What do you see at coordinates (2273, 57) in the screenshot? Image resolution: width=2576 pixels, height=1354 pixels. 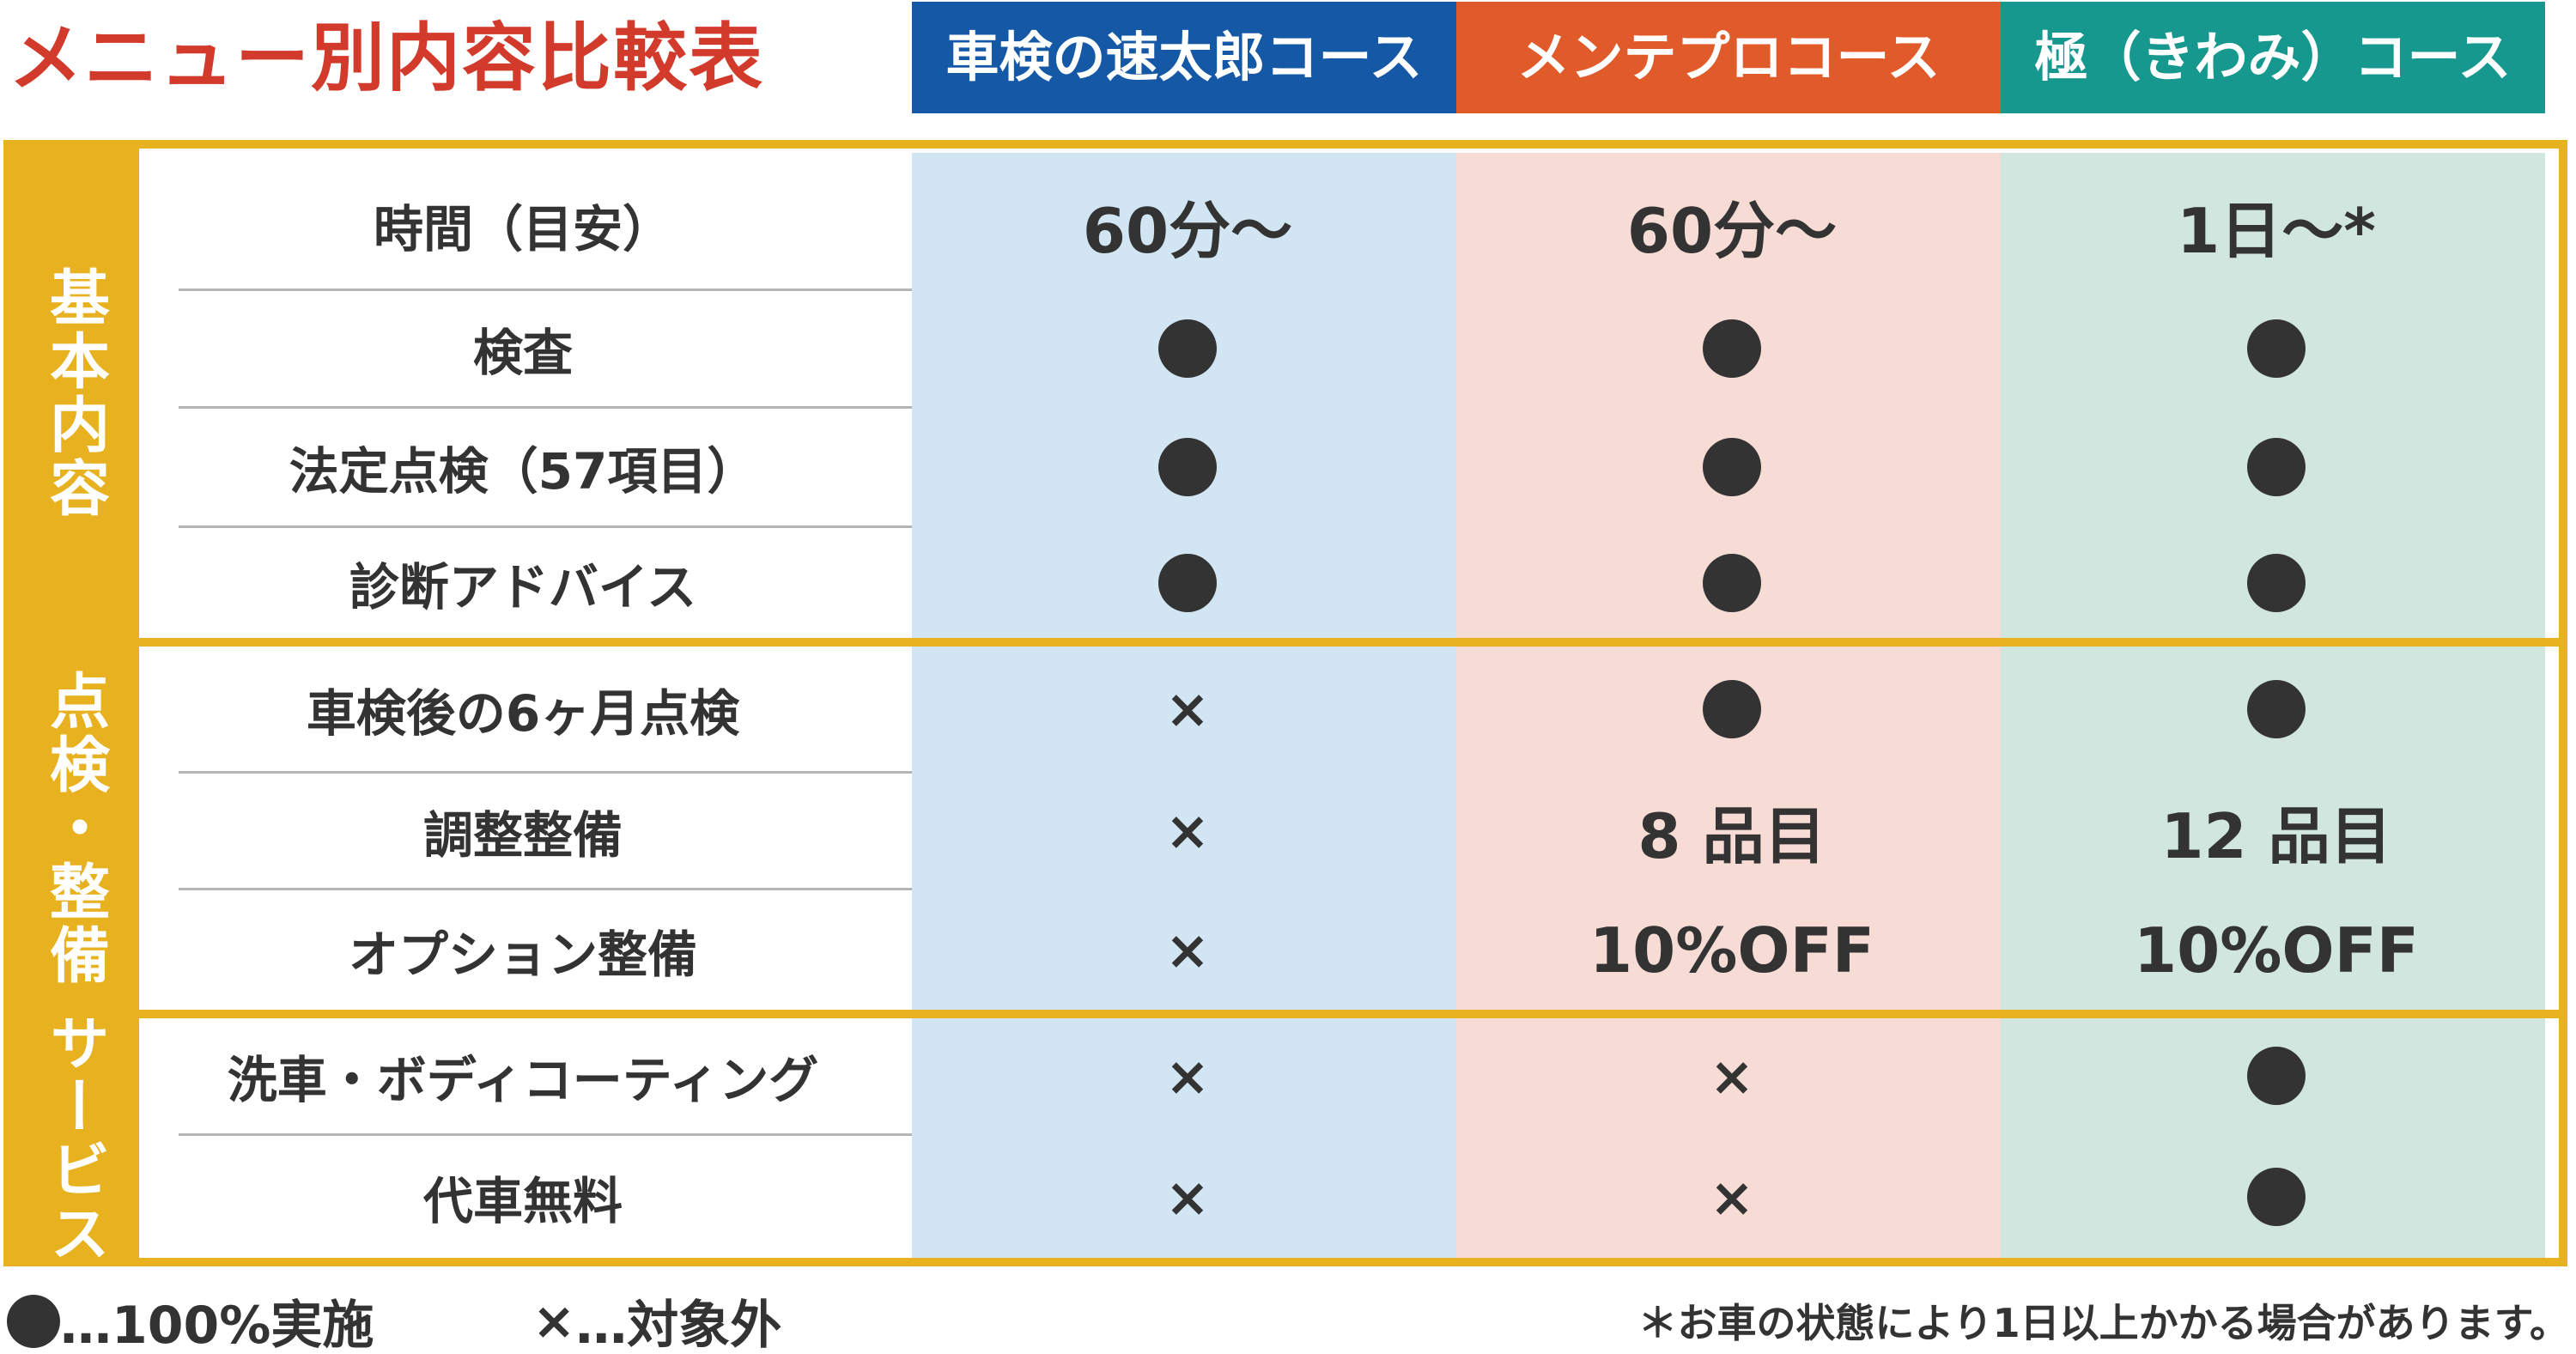 I see `column-header-kiwami: 極（きわみ）コース` at bounding box center [2273, 57].